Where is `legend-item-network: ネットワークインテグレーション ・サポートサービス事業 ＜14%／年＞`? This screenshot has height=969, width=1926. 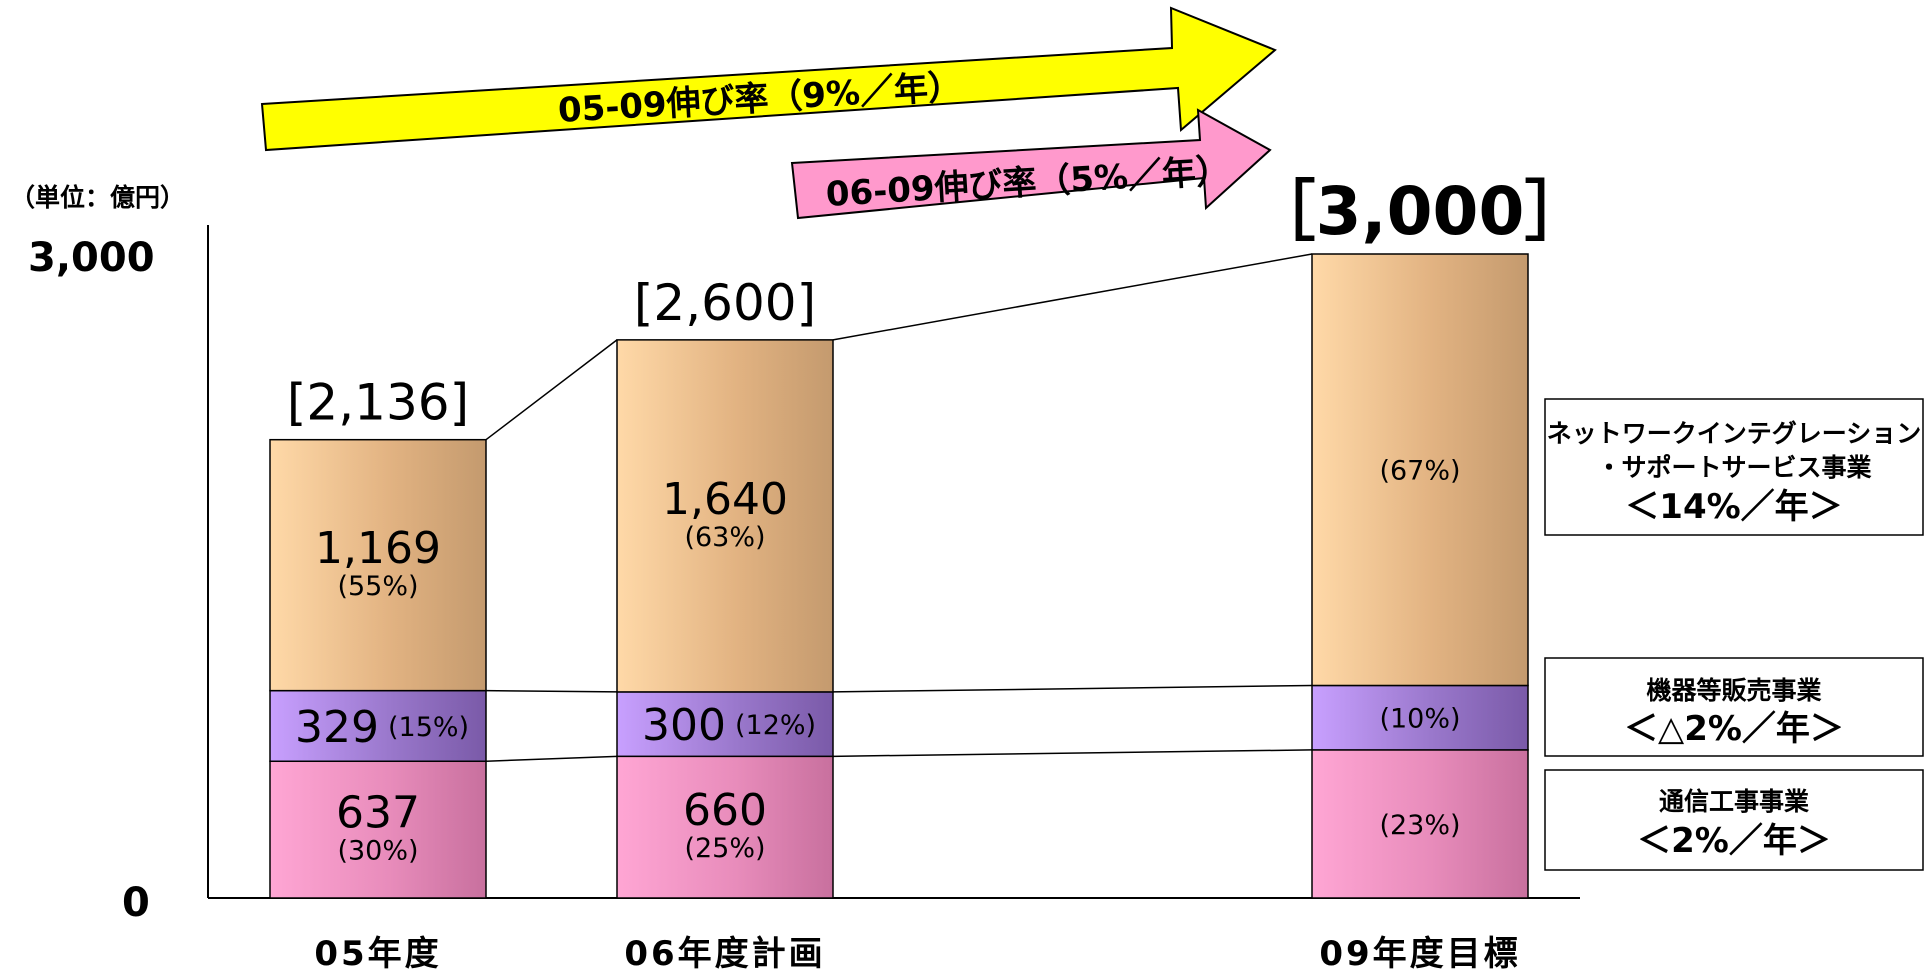 legend-item-network: ネットワークインテグレーション ・サポートサービス事業 ＜14%／年＞ is located at coordinates (1734, 467).